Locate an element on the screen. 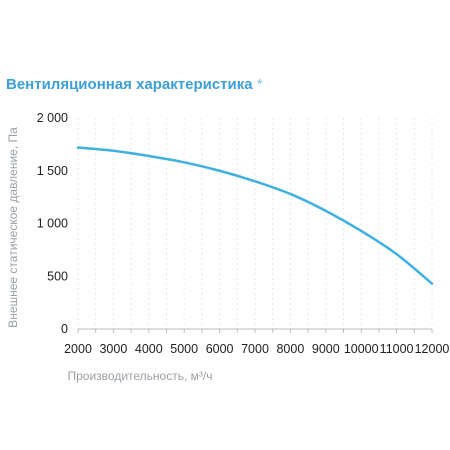 This screenshot has height=450, width=450. y-tick-label: 2 000 is located at coordinates (52, 118).